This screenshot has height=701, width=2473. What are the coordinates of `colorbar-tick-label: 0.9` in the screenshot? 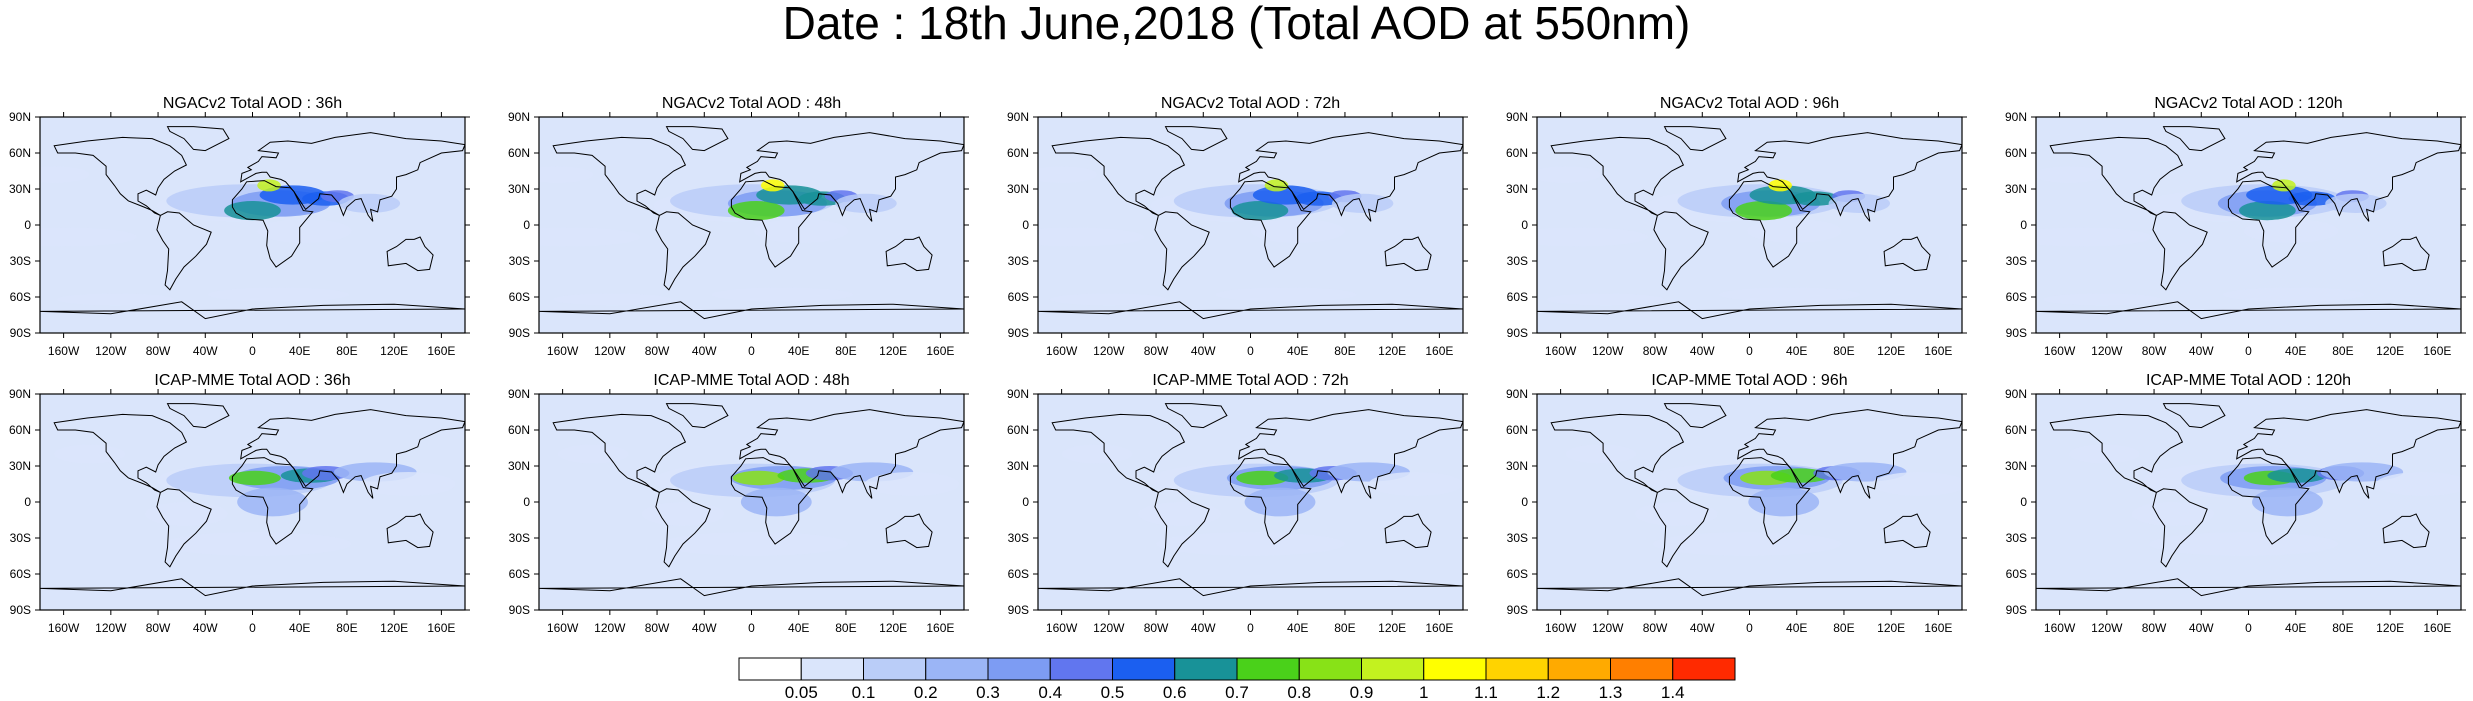 It's located at (1362, 692).